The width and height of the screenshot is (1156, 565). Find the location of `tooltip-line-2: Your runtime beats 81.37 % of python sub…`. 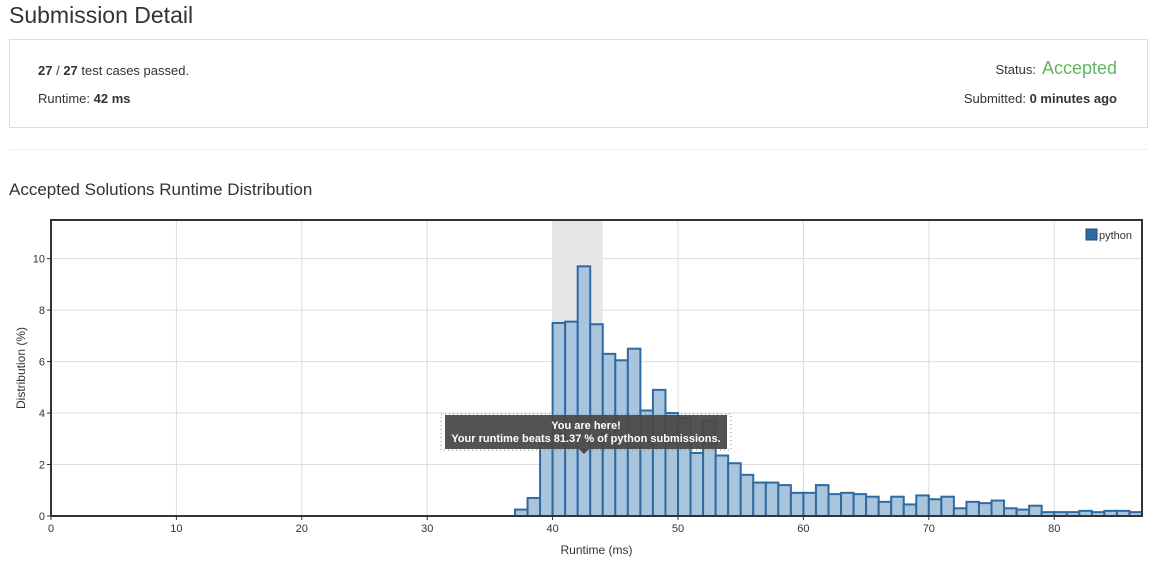

tooltip-line-2: Your runtime beats 81.37 % of python sub… is located at coordinates (585, 439).